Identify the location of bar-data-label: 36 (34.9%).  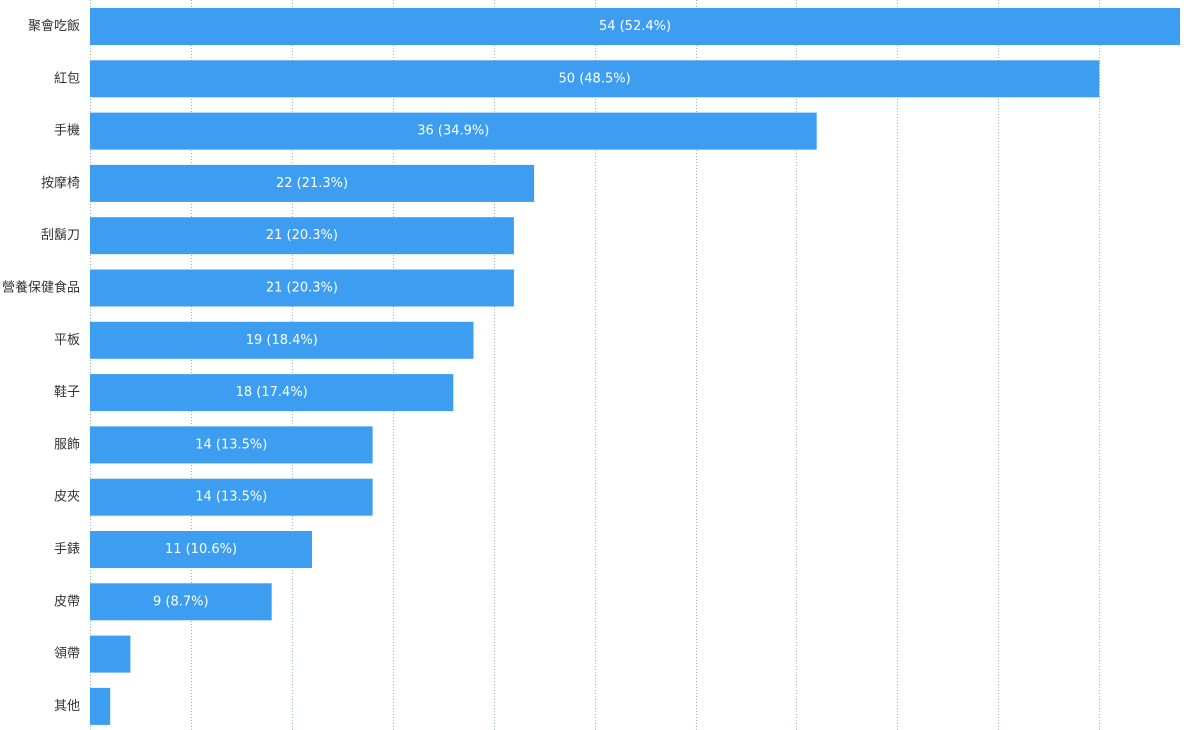
(453, 131).